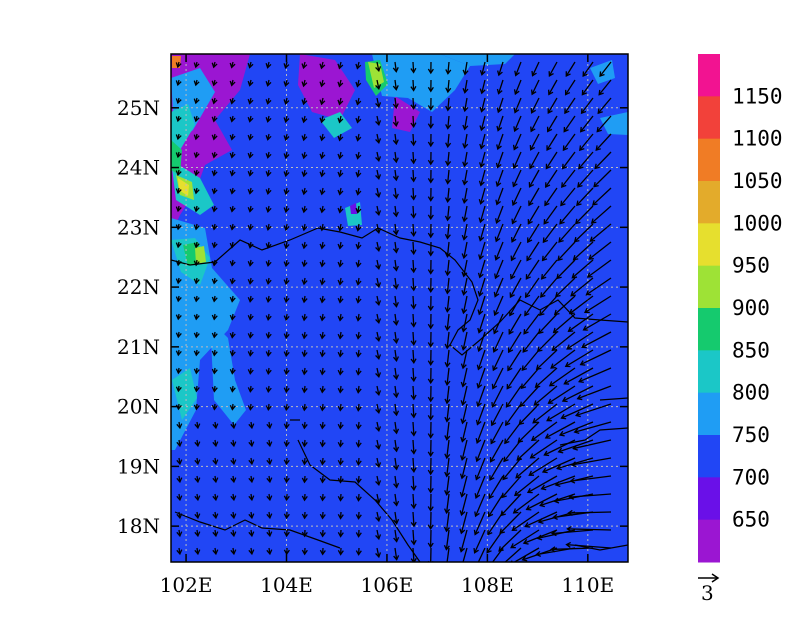  I want to click on colorbar-swatch, so click(709, 456).